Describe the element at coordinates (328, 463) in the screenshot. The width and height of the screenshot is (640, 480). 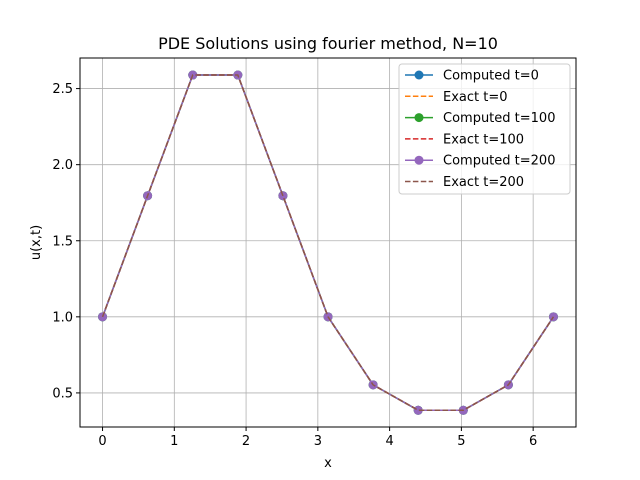
I see `x-axis-label: x` at that location.